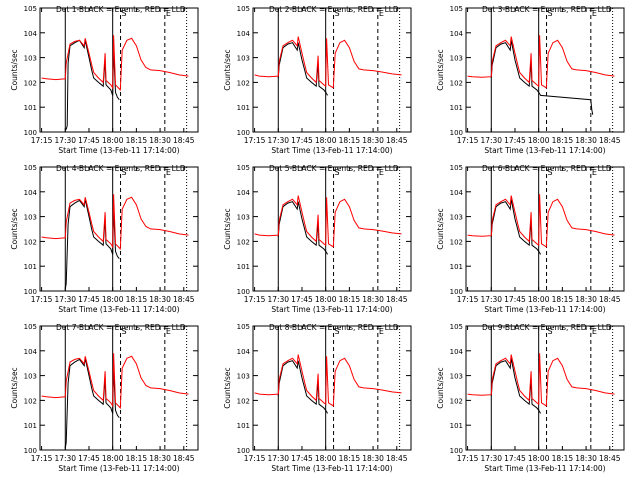  Describe the element at coordinates (456, 108) in the screenshot. I see `panel-3-y-tick-label-1: 101` at that location.